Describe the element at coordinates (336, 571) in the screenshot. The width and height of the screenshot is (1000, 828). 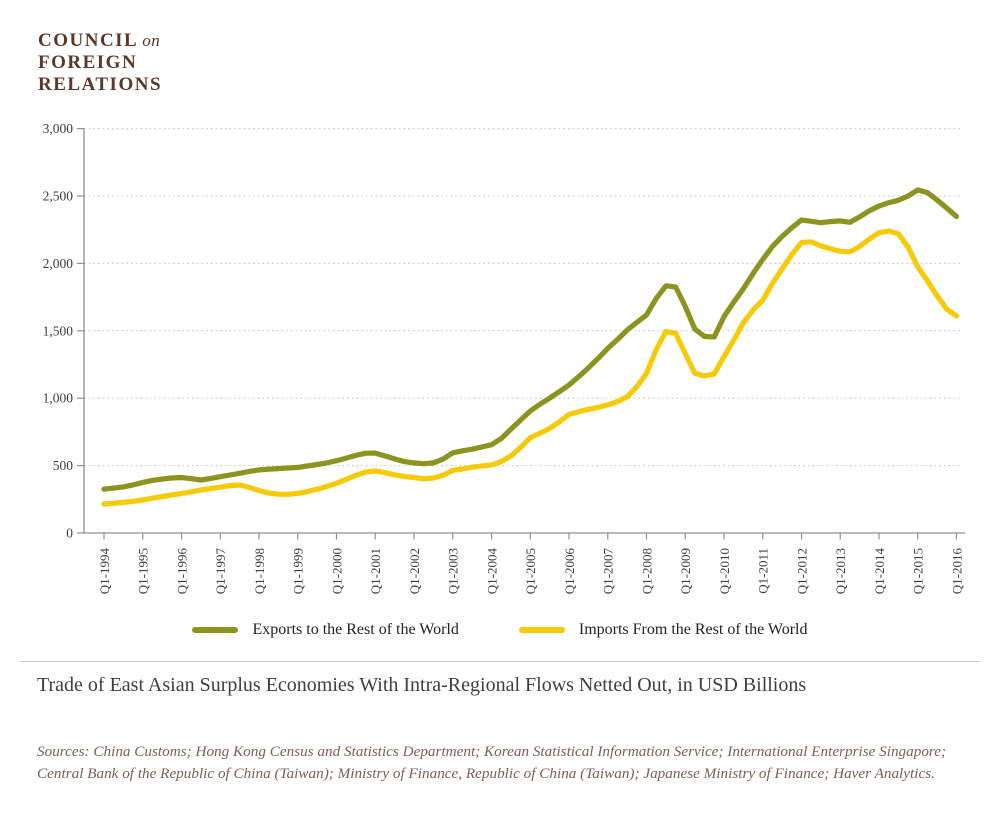
I see `x-tick-label: Q1-2000` at that location.